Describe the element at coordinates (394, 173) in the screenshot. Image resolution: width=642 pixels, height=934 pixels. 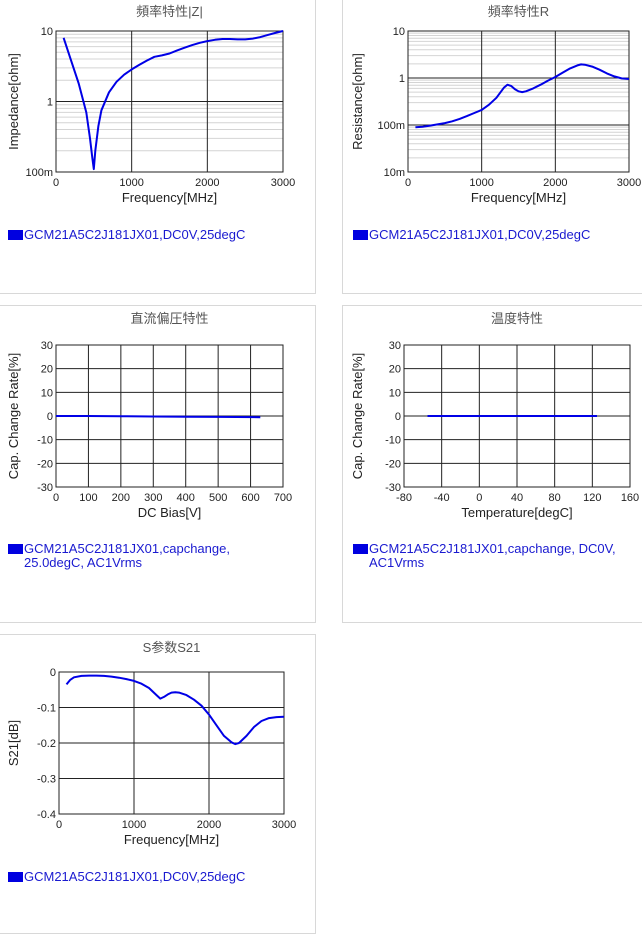
I see `y-tick-label: 10m` at that location.